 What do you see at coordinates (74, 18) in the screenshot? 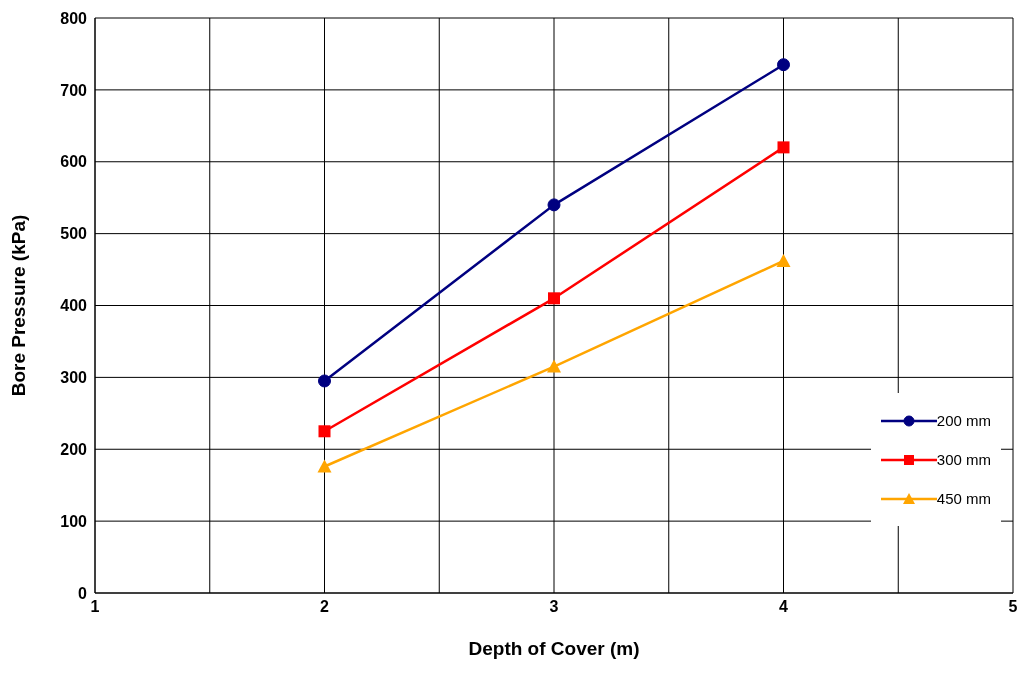
I see `y-tick-label: 800` at bounding box center [74, 18].